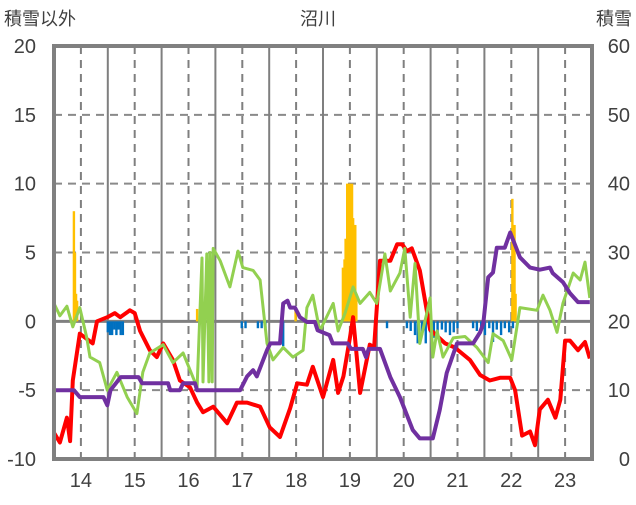  Describe the element at coordinates (242, 481) in the screenshot. I see `x-tick-label: 17` at that location.